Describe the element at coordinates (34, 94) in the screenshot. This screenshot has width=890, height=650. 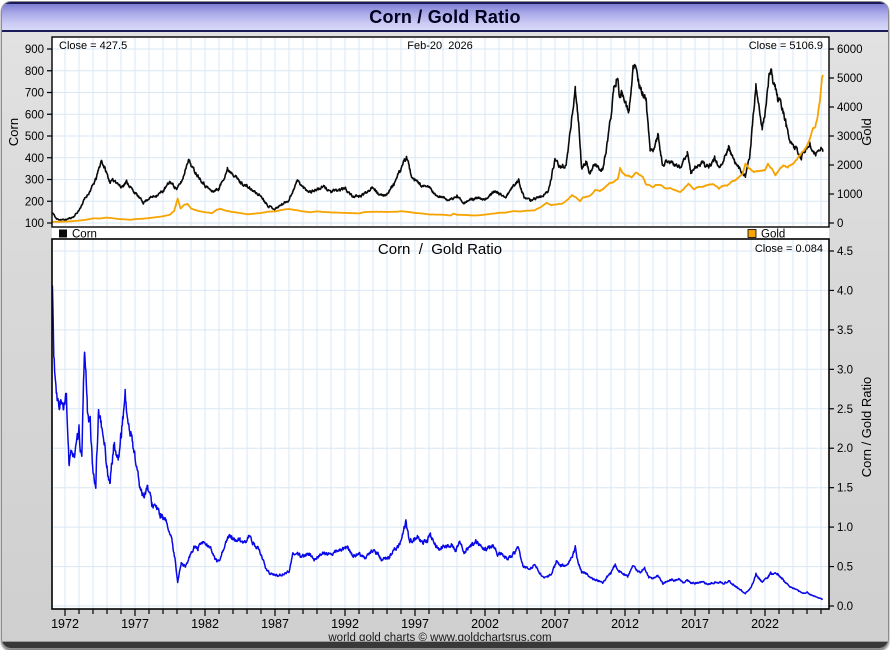
I see `corn-tick-label: 700` at that location.